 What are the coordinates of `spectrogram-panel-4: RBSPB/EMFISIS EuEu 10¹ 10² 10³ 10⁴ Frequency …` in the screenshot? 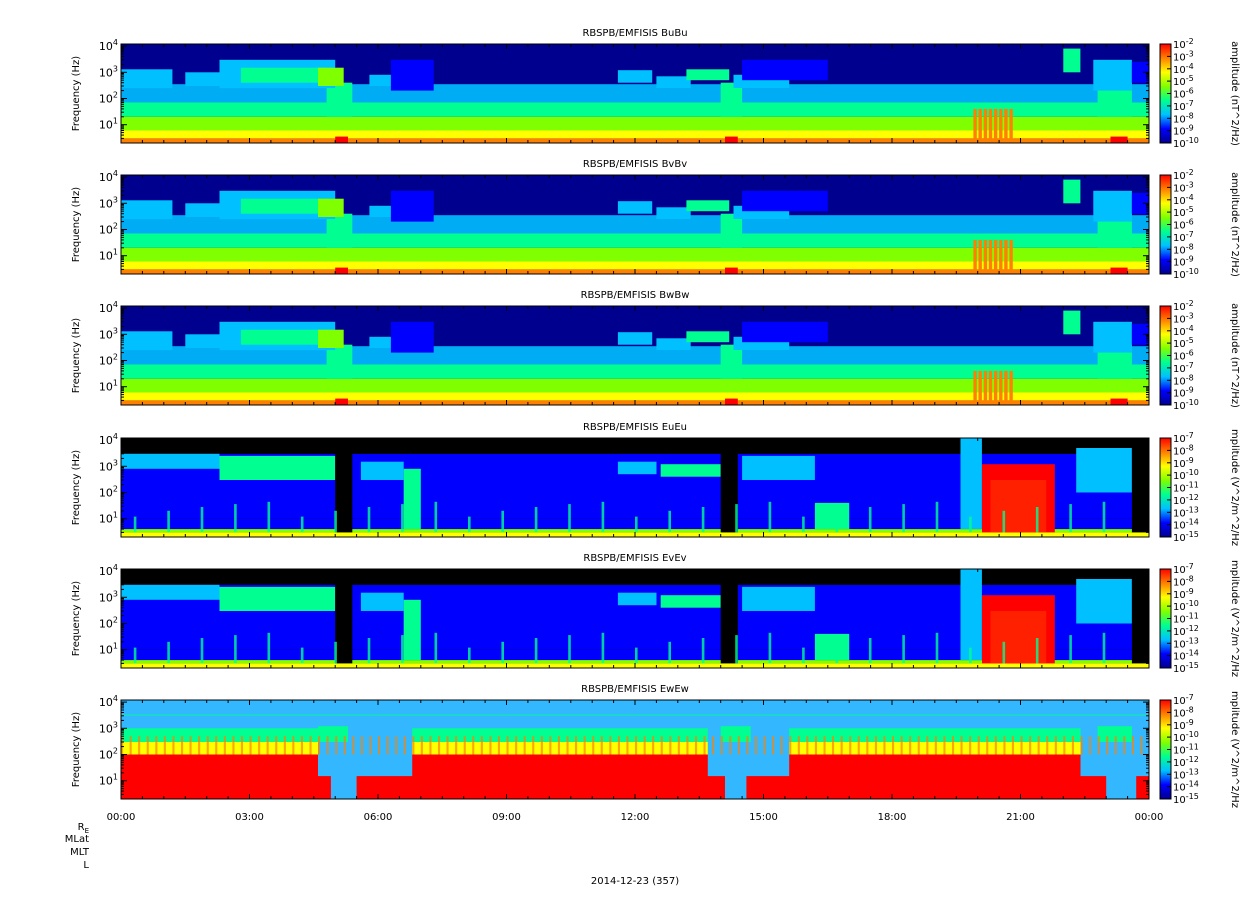 It's located at (655, 484).